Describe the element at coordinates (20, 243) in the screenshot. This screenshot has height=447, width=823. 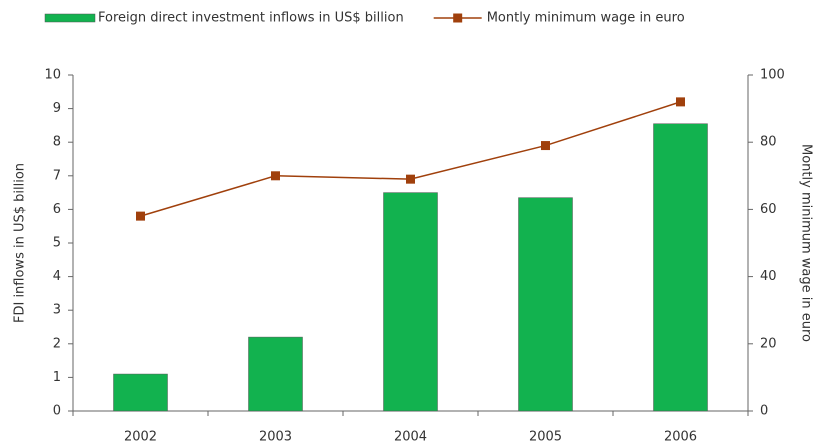
I see `y-axis-label: FDI inflows in US$ billion` at that location.